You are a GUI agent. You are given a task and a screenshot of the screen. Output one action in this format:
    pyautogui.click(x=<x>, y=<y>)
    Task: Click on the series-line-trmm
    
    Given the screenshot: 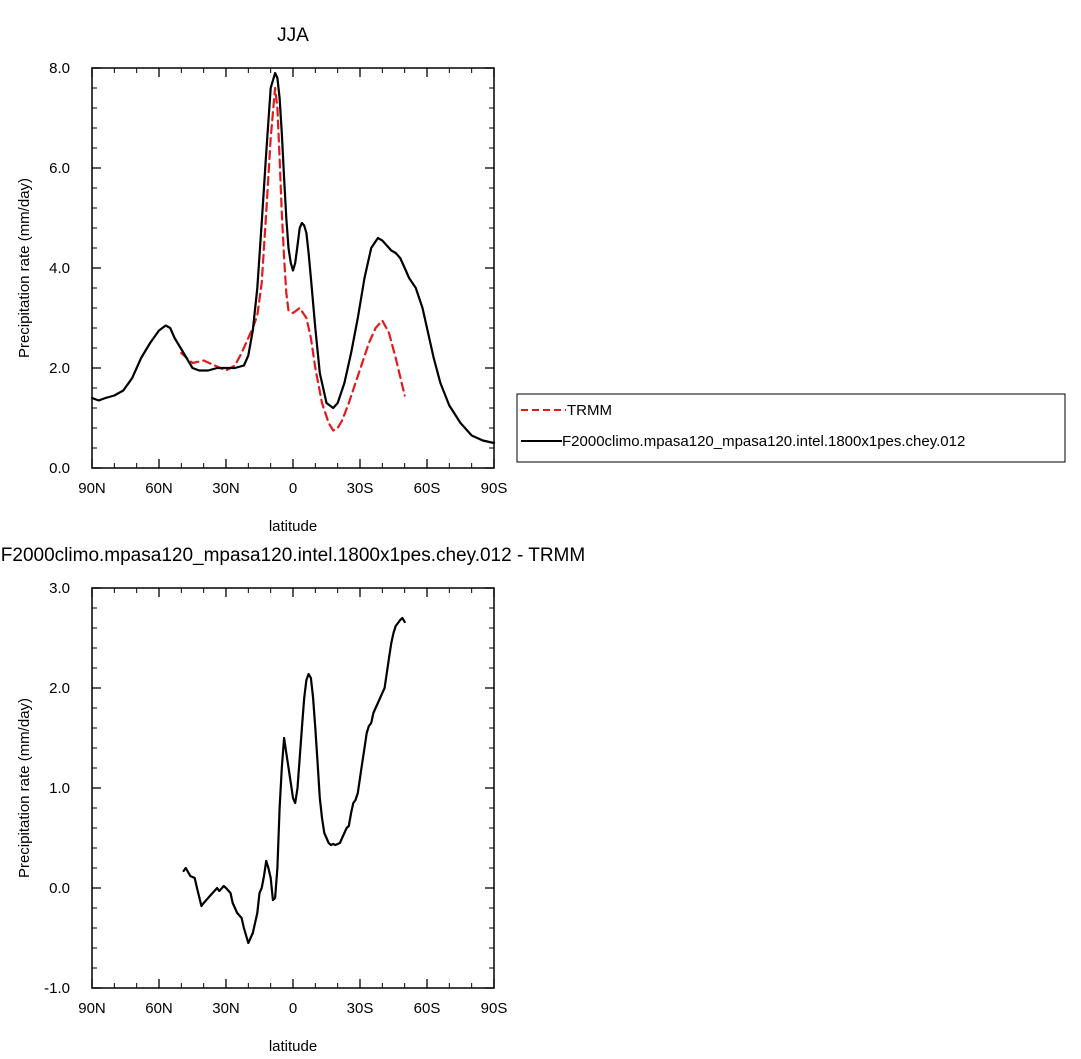 What is the action you would take?
    pyautogui.click(x=293, y=259)
    